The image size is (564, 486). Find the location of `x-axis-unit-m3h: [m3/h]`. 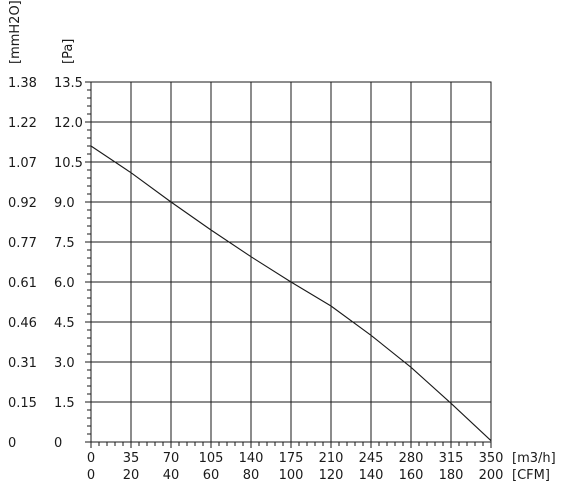

x-axis-unit-m3h: [m3/h] is located at coordinates (534, 458).